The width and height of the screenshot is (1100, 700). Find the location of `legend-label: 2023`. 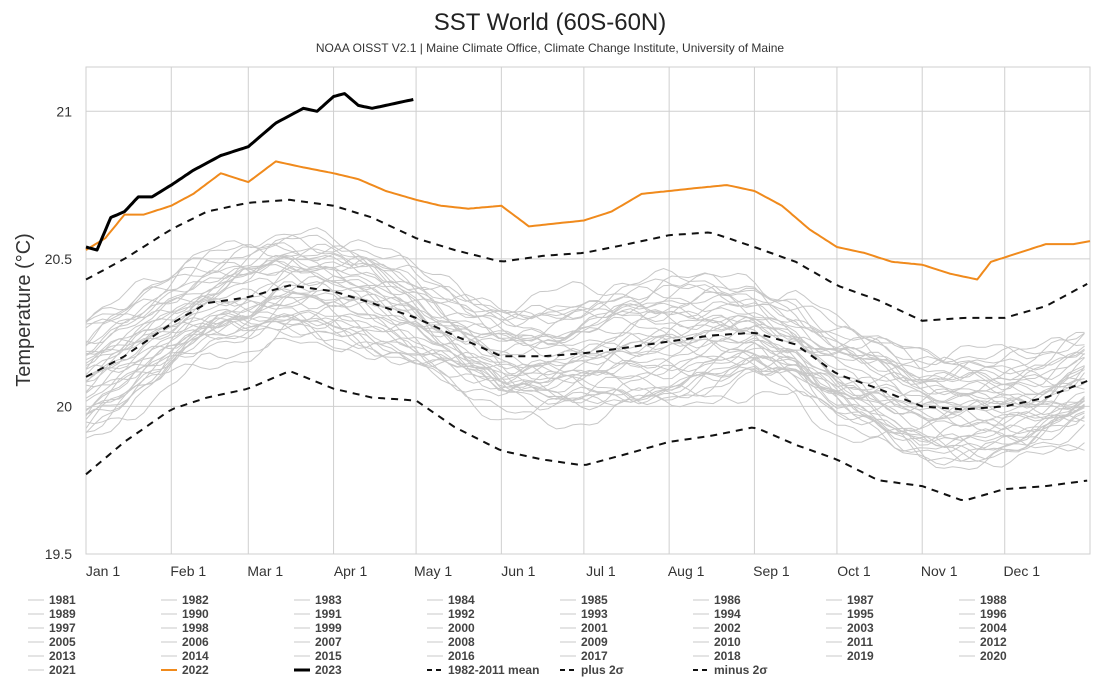

legend-label: 2023 is located at coordinates (328, 670).